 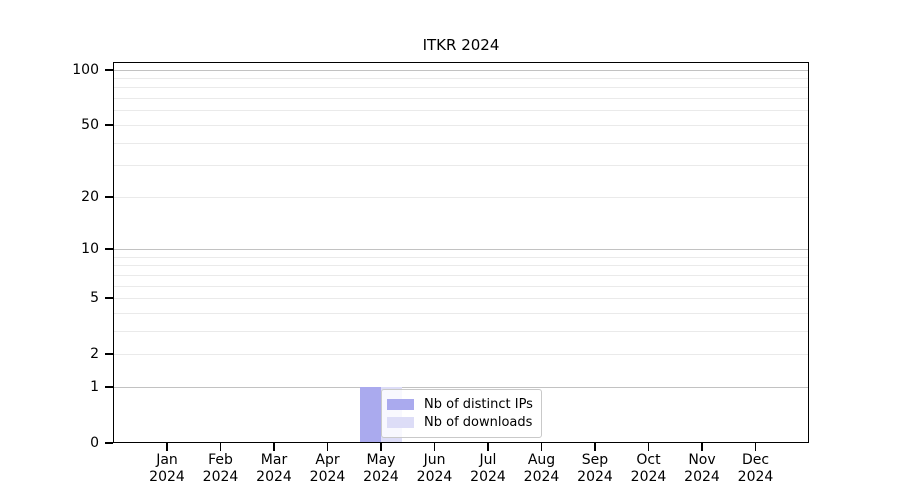 What do you see at coordinates (167, 447) in the screenshot?
I see `x-tick-jan-2024` at bounding box center [167, 447].